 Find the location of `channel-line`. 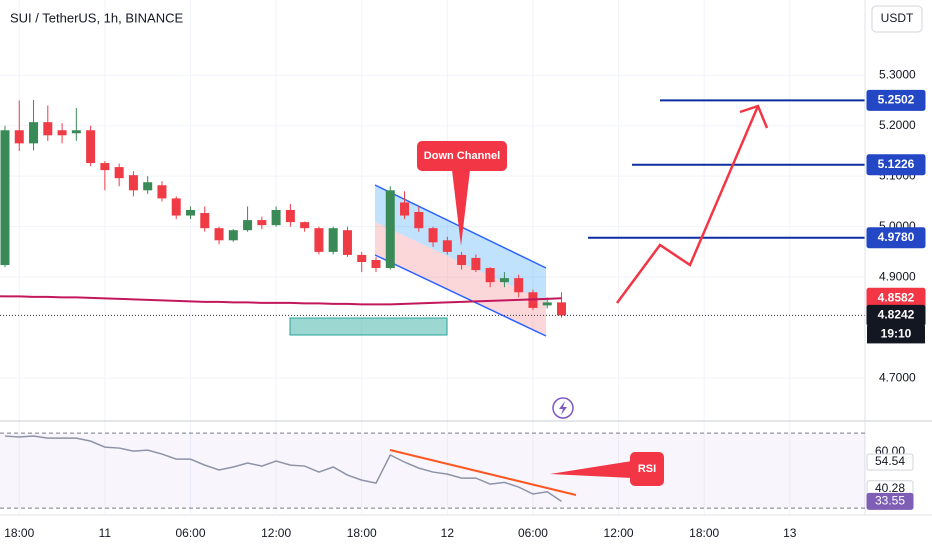

channel-line is located at coordinates (460, 295).